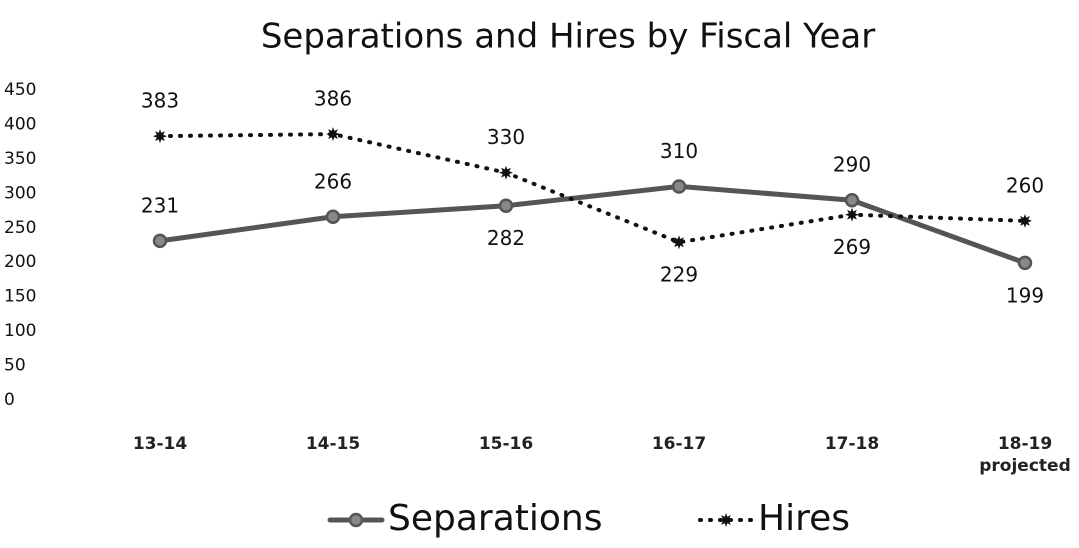 This screenshot has width=1079, height=548. I want to click on x-tick-label: 15-16, so click(506, 444).